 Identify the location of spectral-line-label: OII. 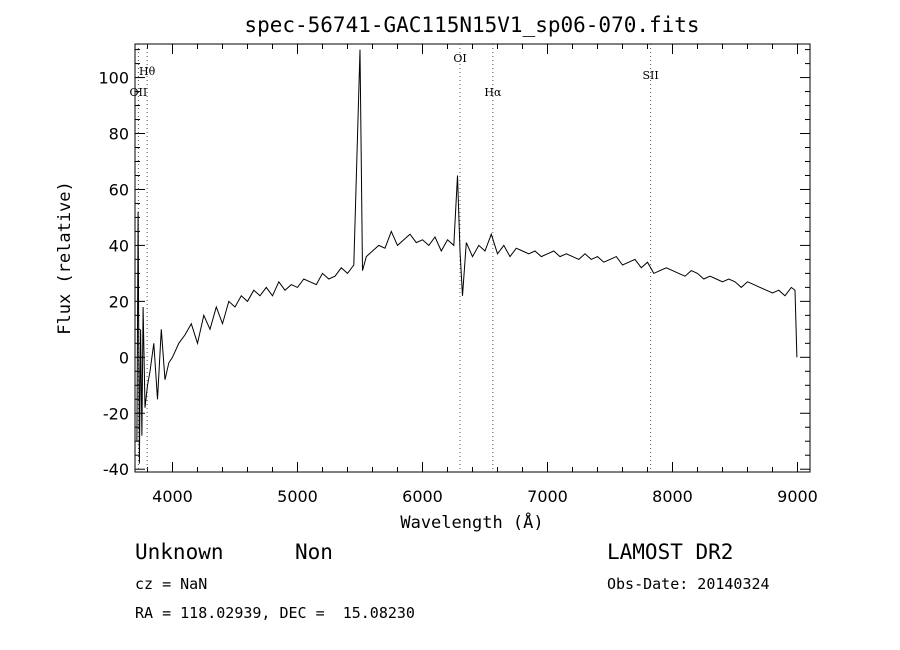
(139, 92).